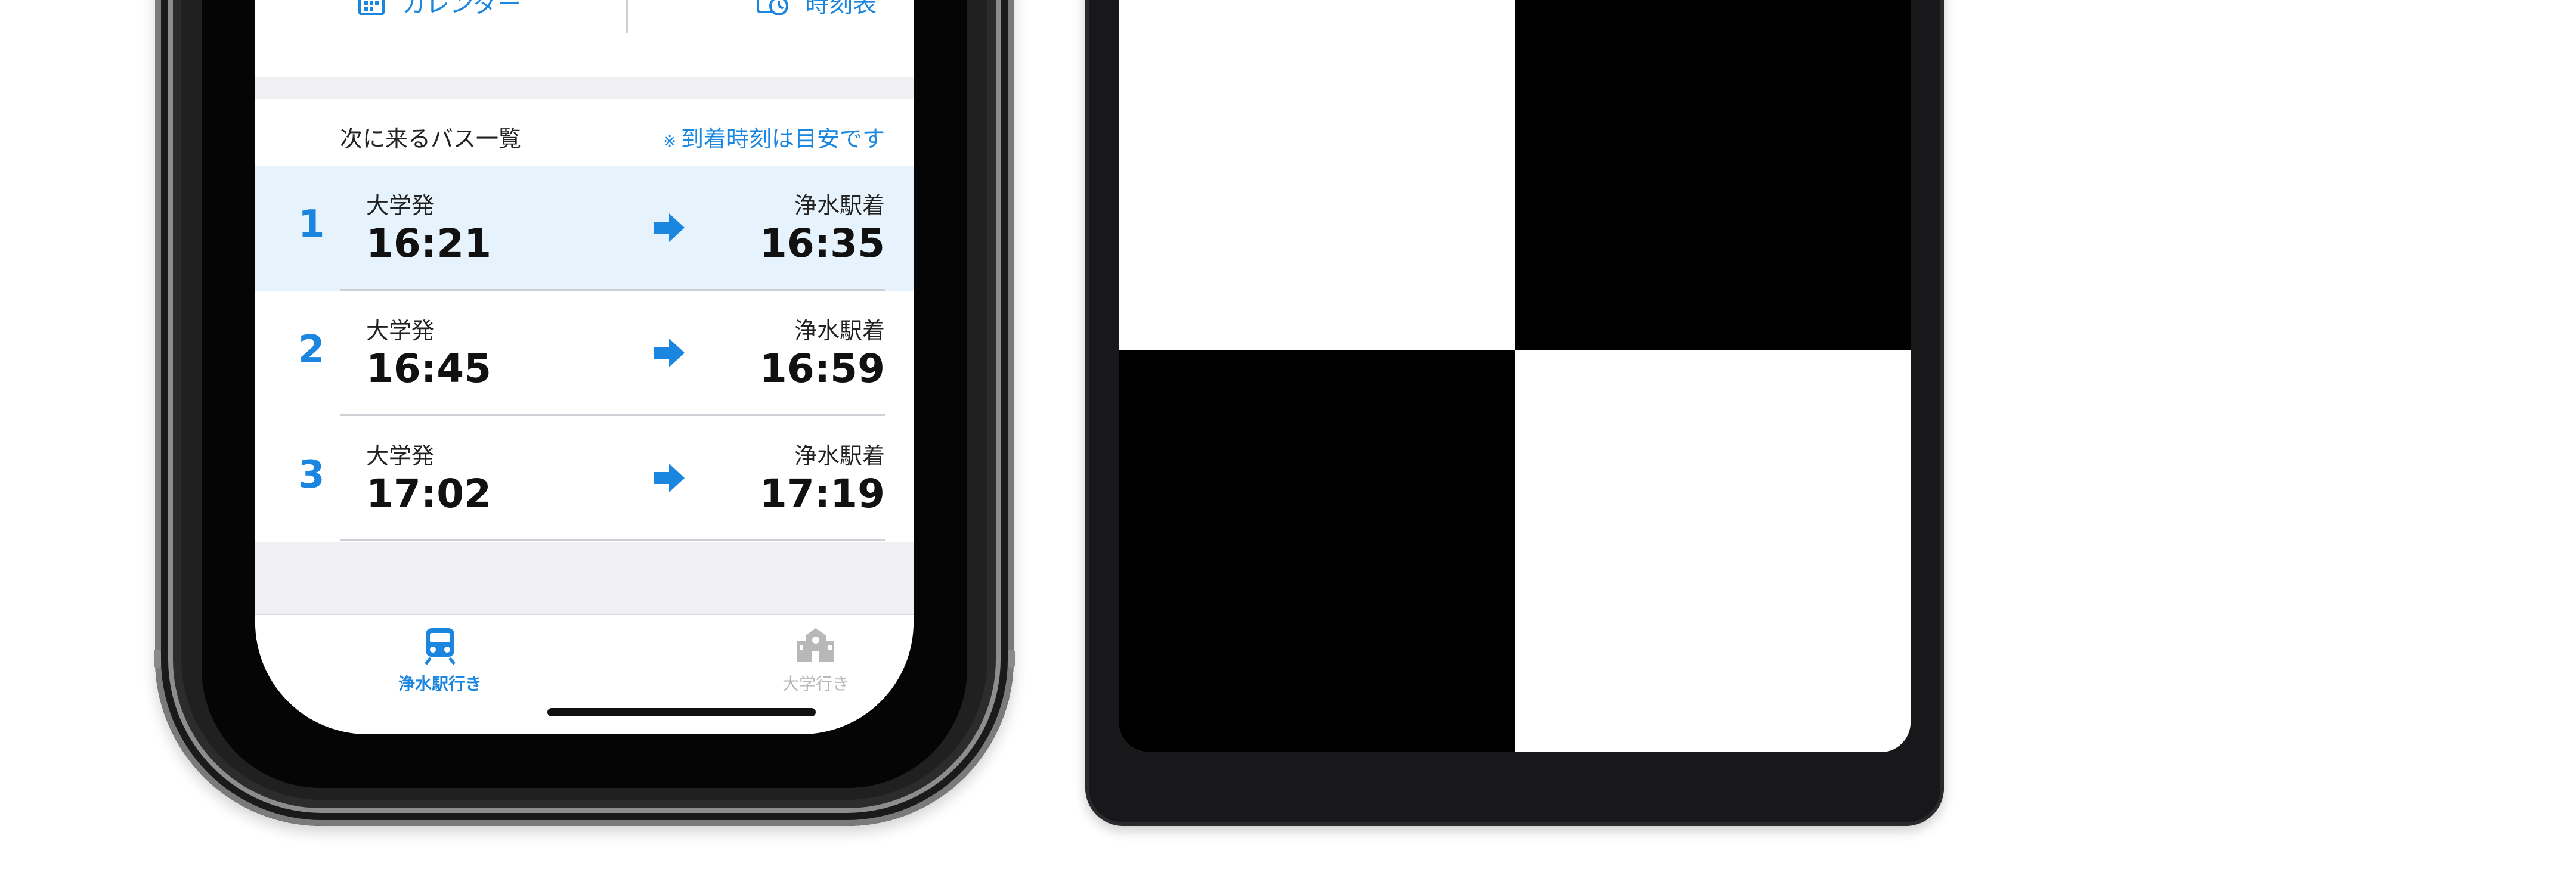 This screenshot has height=894, width=2576. I want to click on tab-label: 大学行き, so click(816, 684).